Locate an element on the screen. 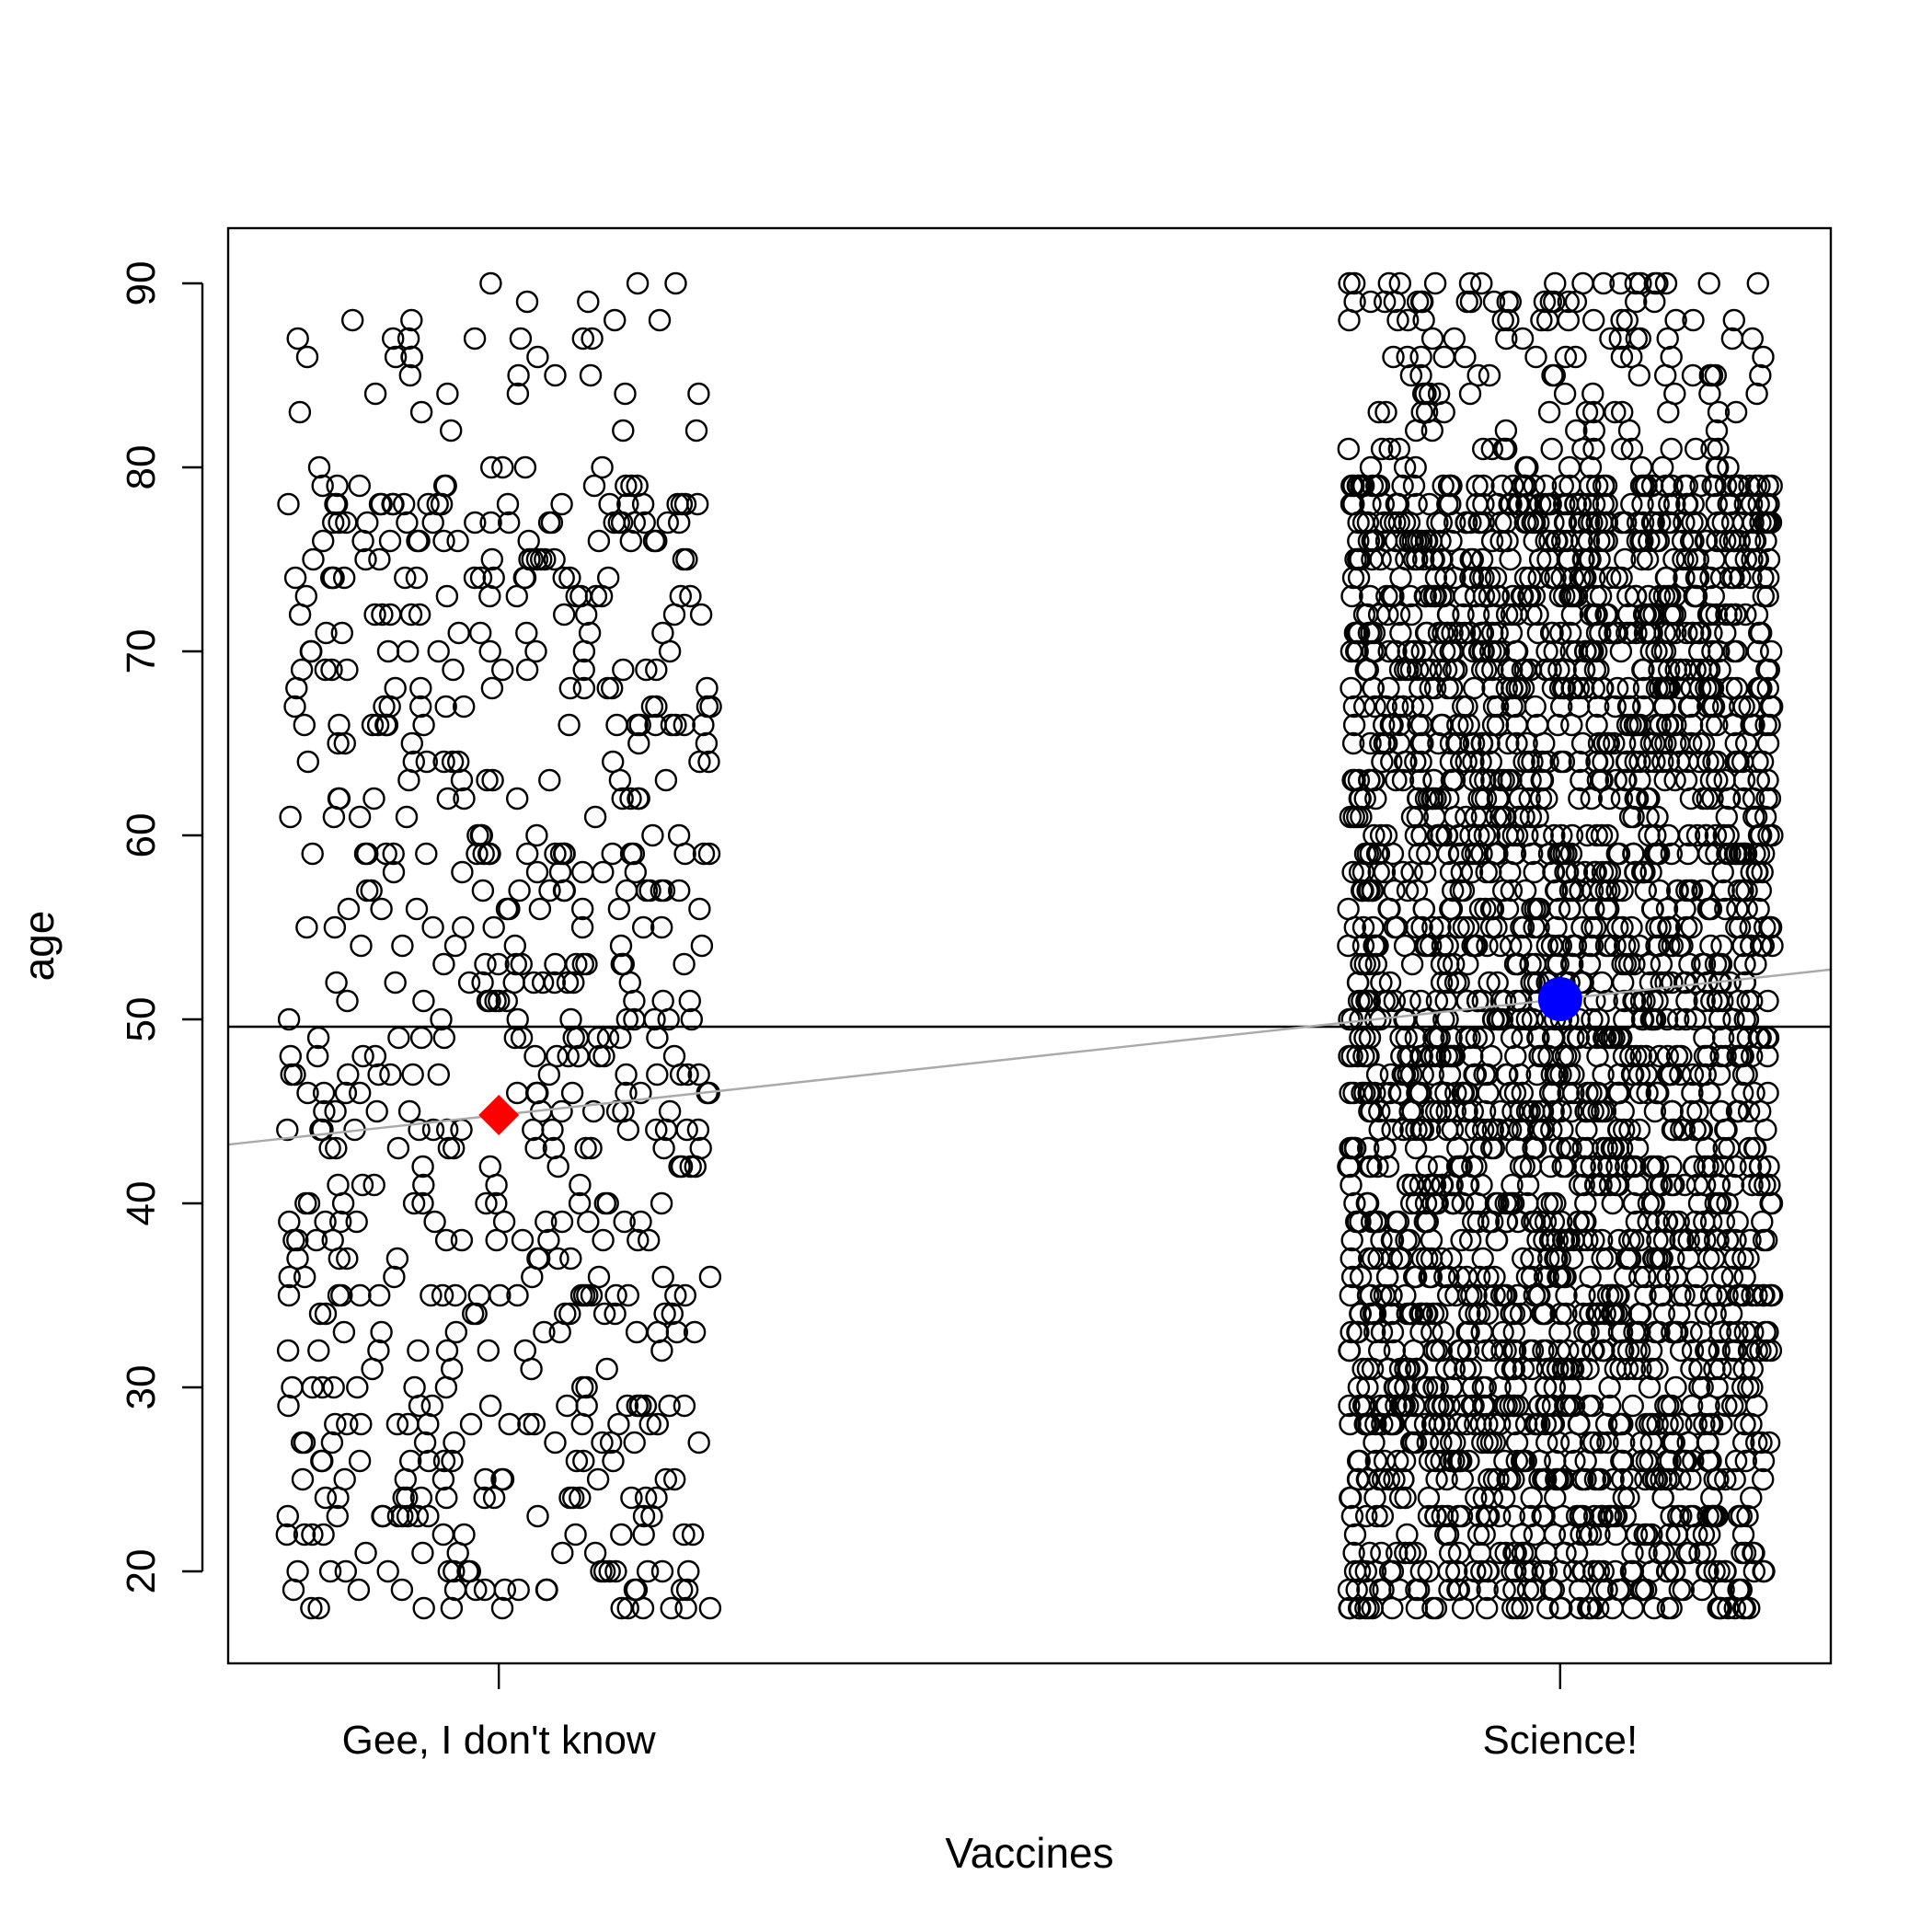  y-tick-label: 20 is located at coordinates (141, 1571).